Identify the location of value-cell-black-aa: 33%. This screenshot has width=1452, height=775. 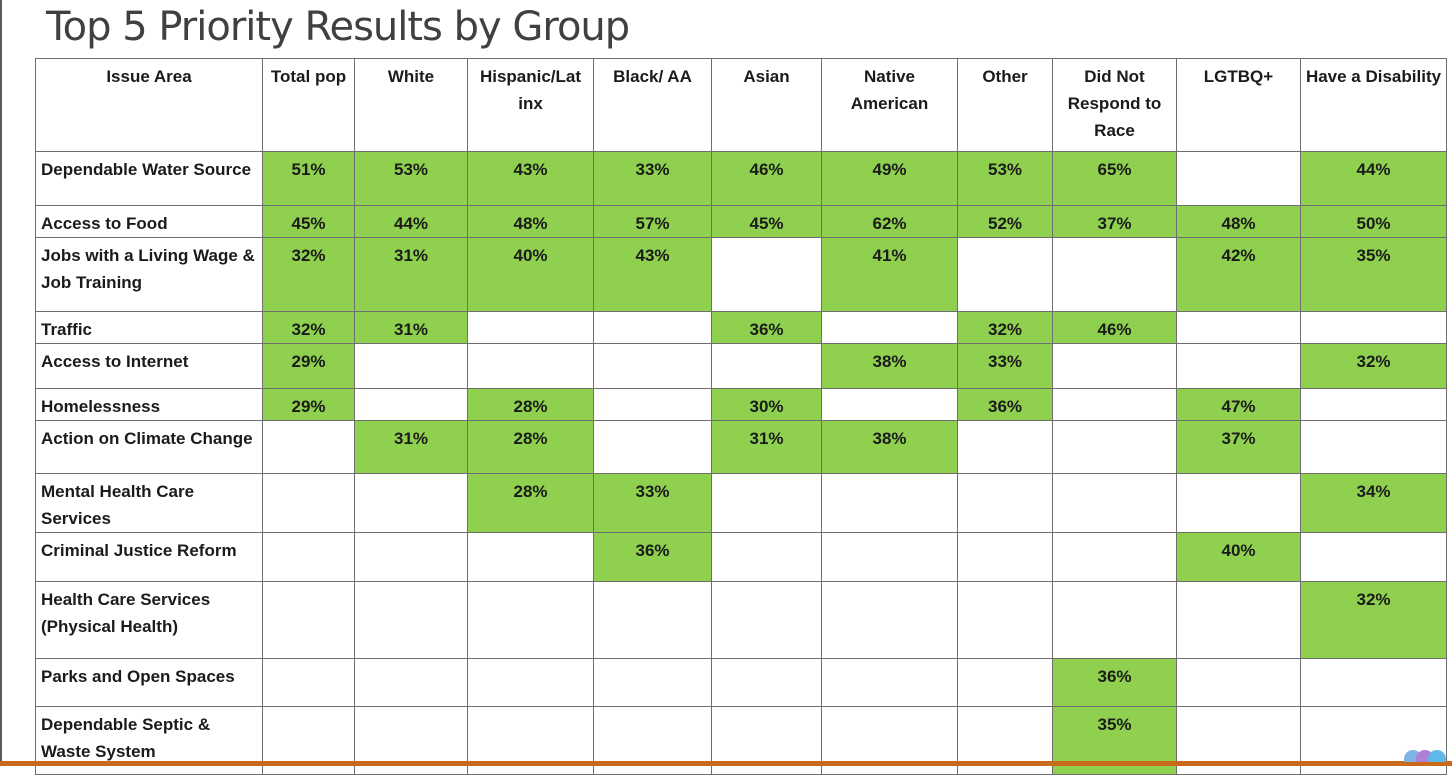
(652, 178).